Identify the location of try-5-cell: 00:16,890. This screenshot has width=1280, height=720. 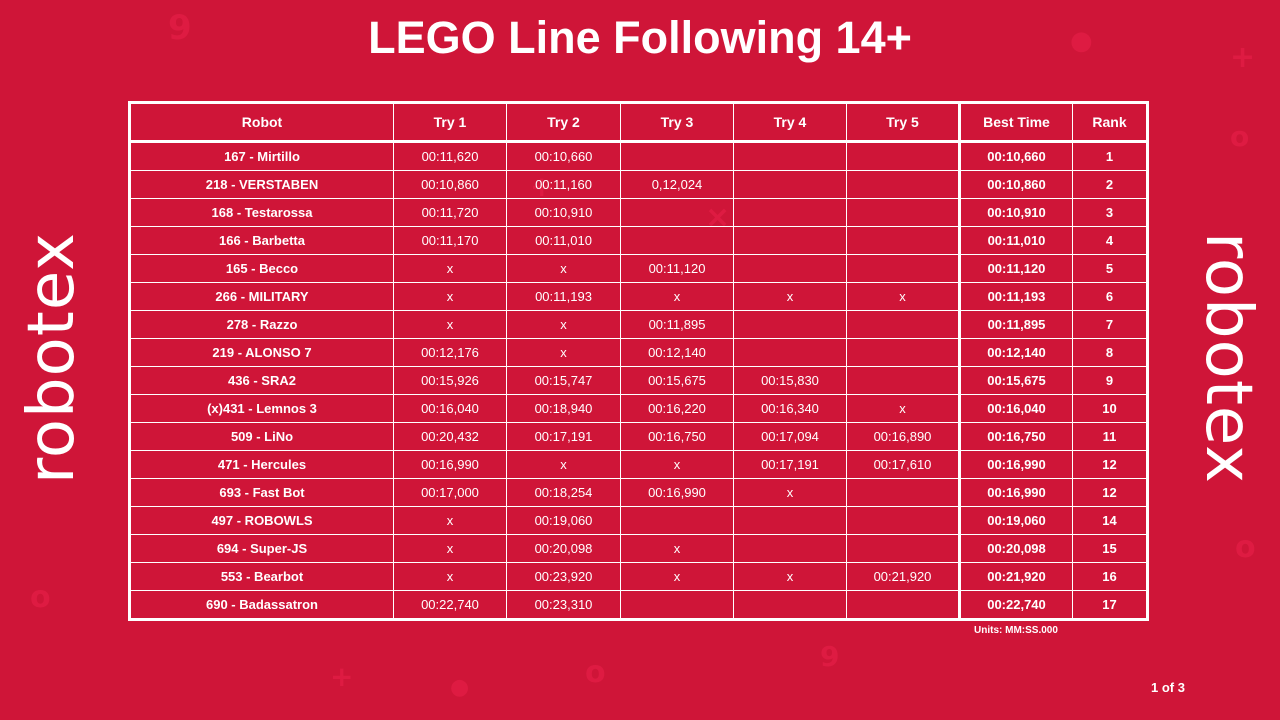
(903, 436).